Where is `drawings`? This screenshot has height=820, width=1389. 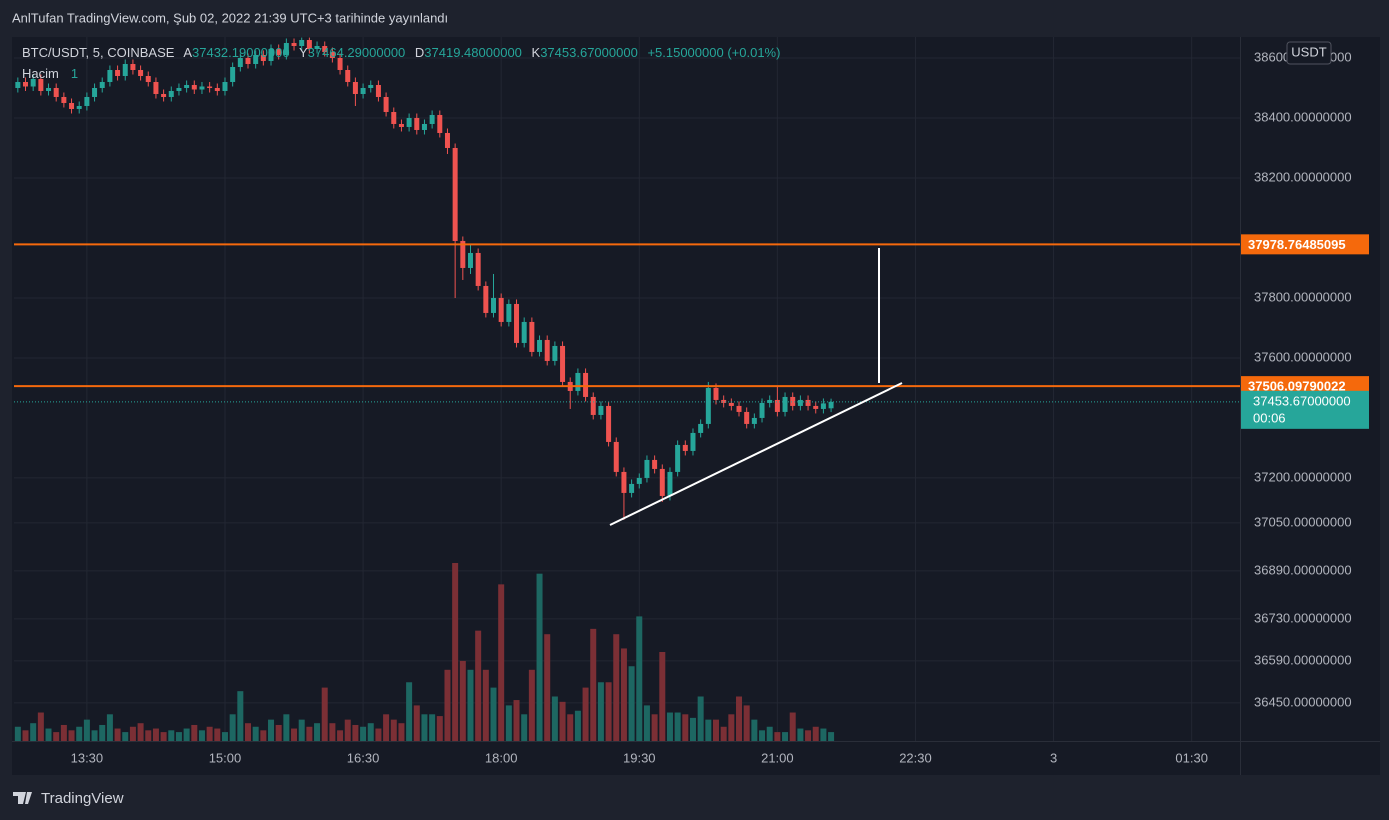
drawings is located at coordinates (756, 387).